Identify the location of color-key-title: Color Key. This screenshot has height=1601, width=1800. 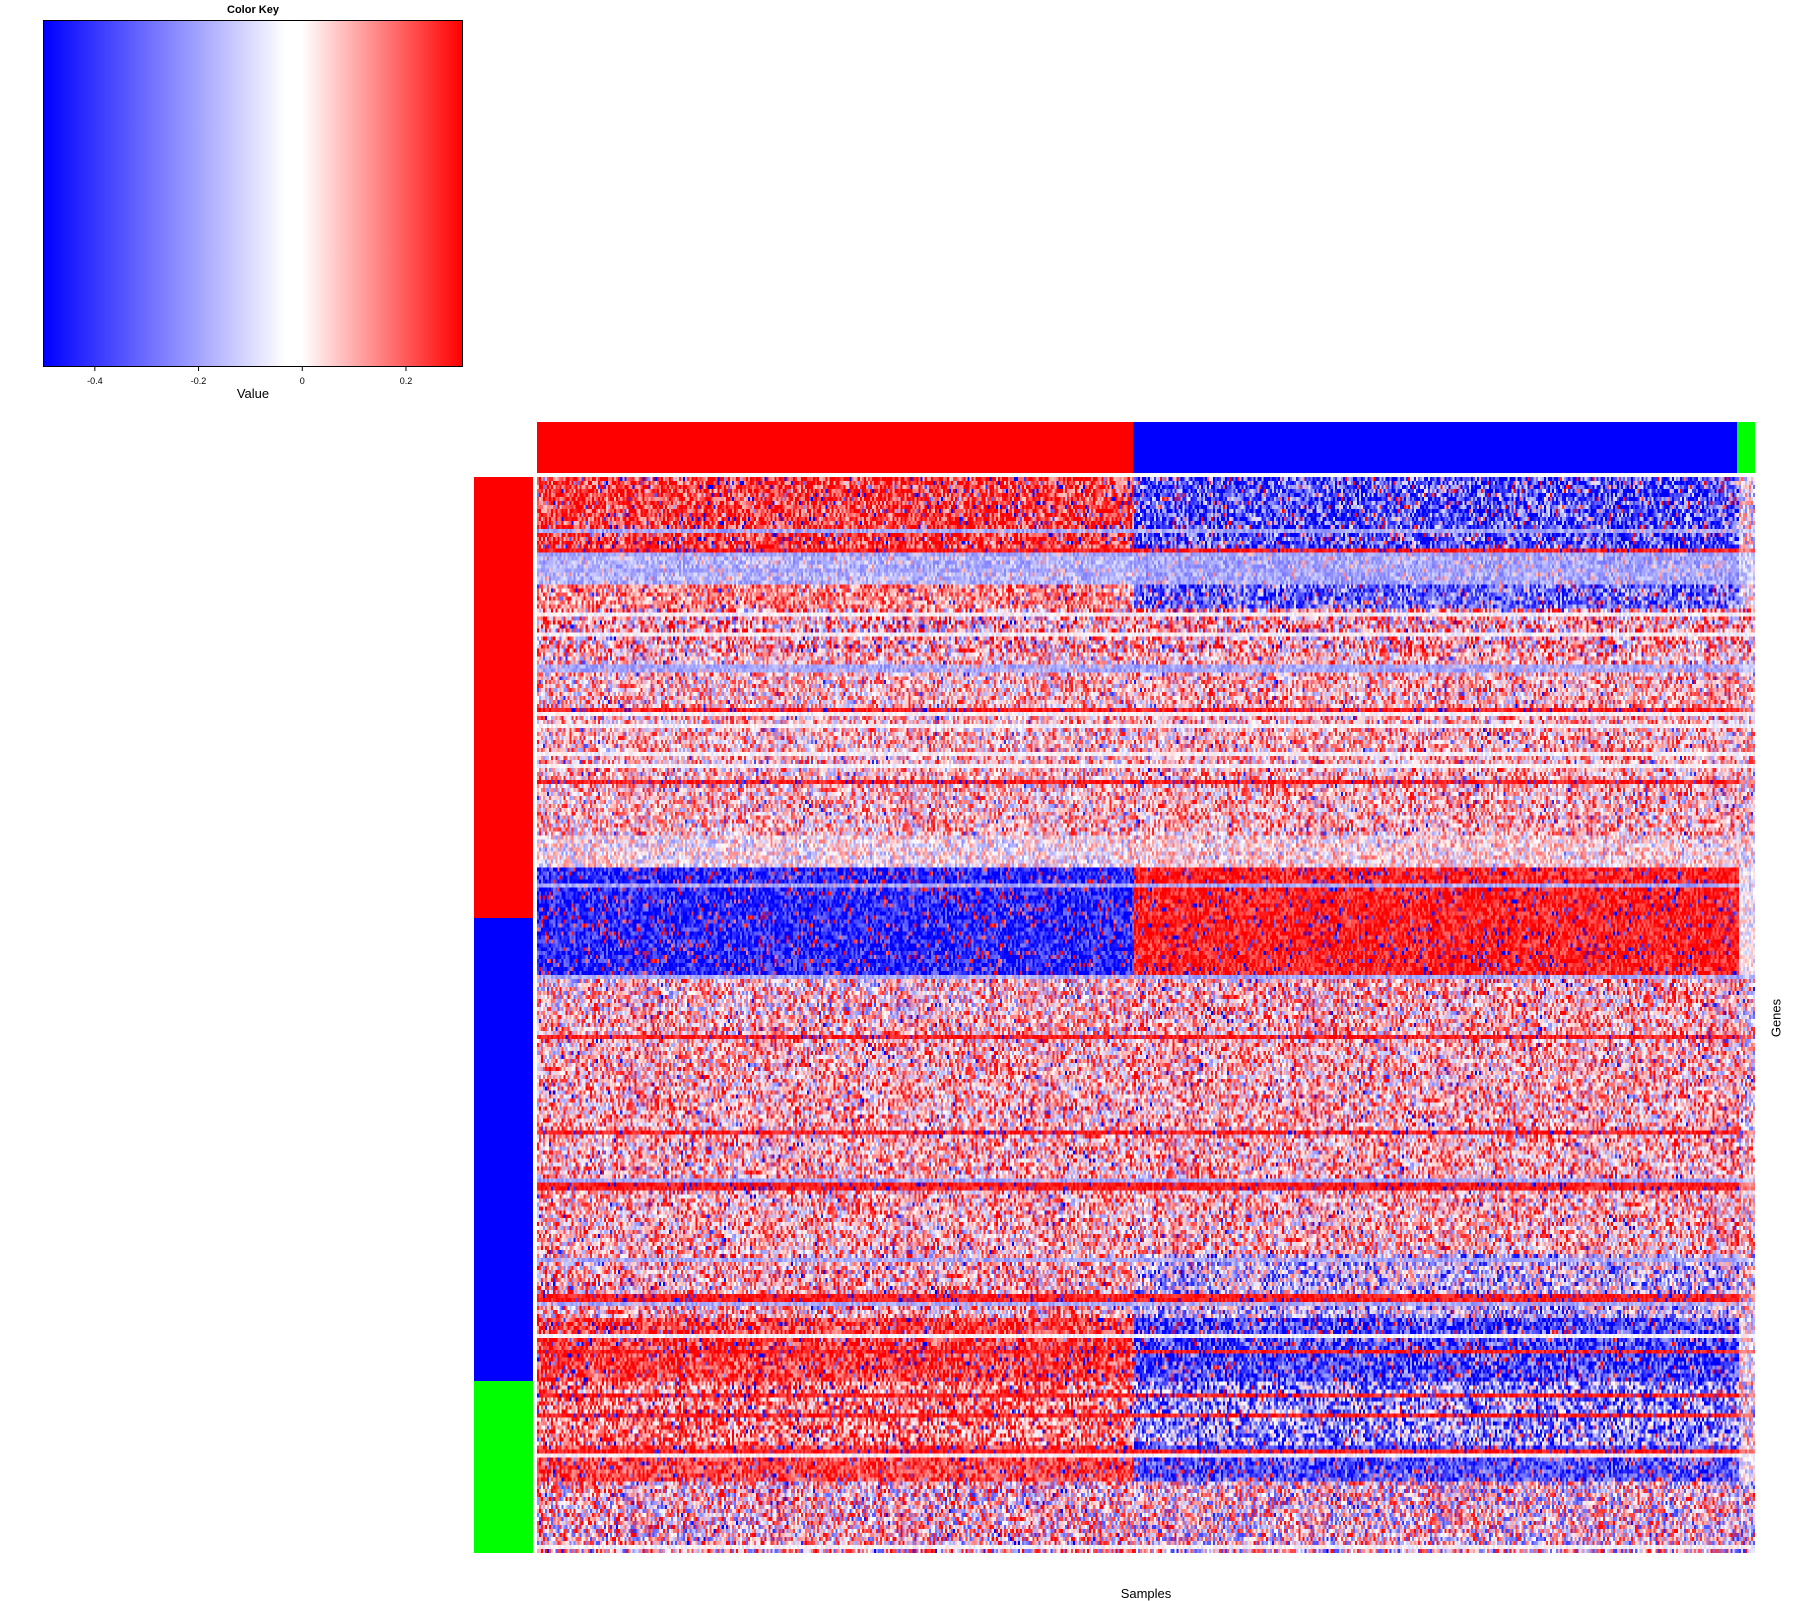
(253, 10).